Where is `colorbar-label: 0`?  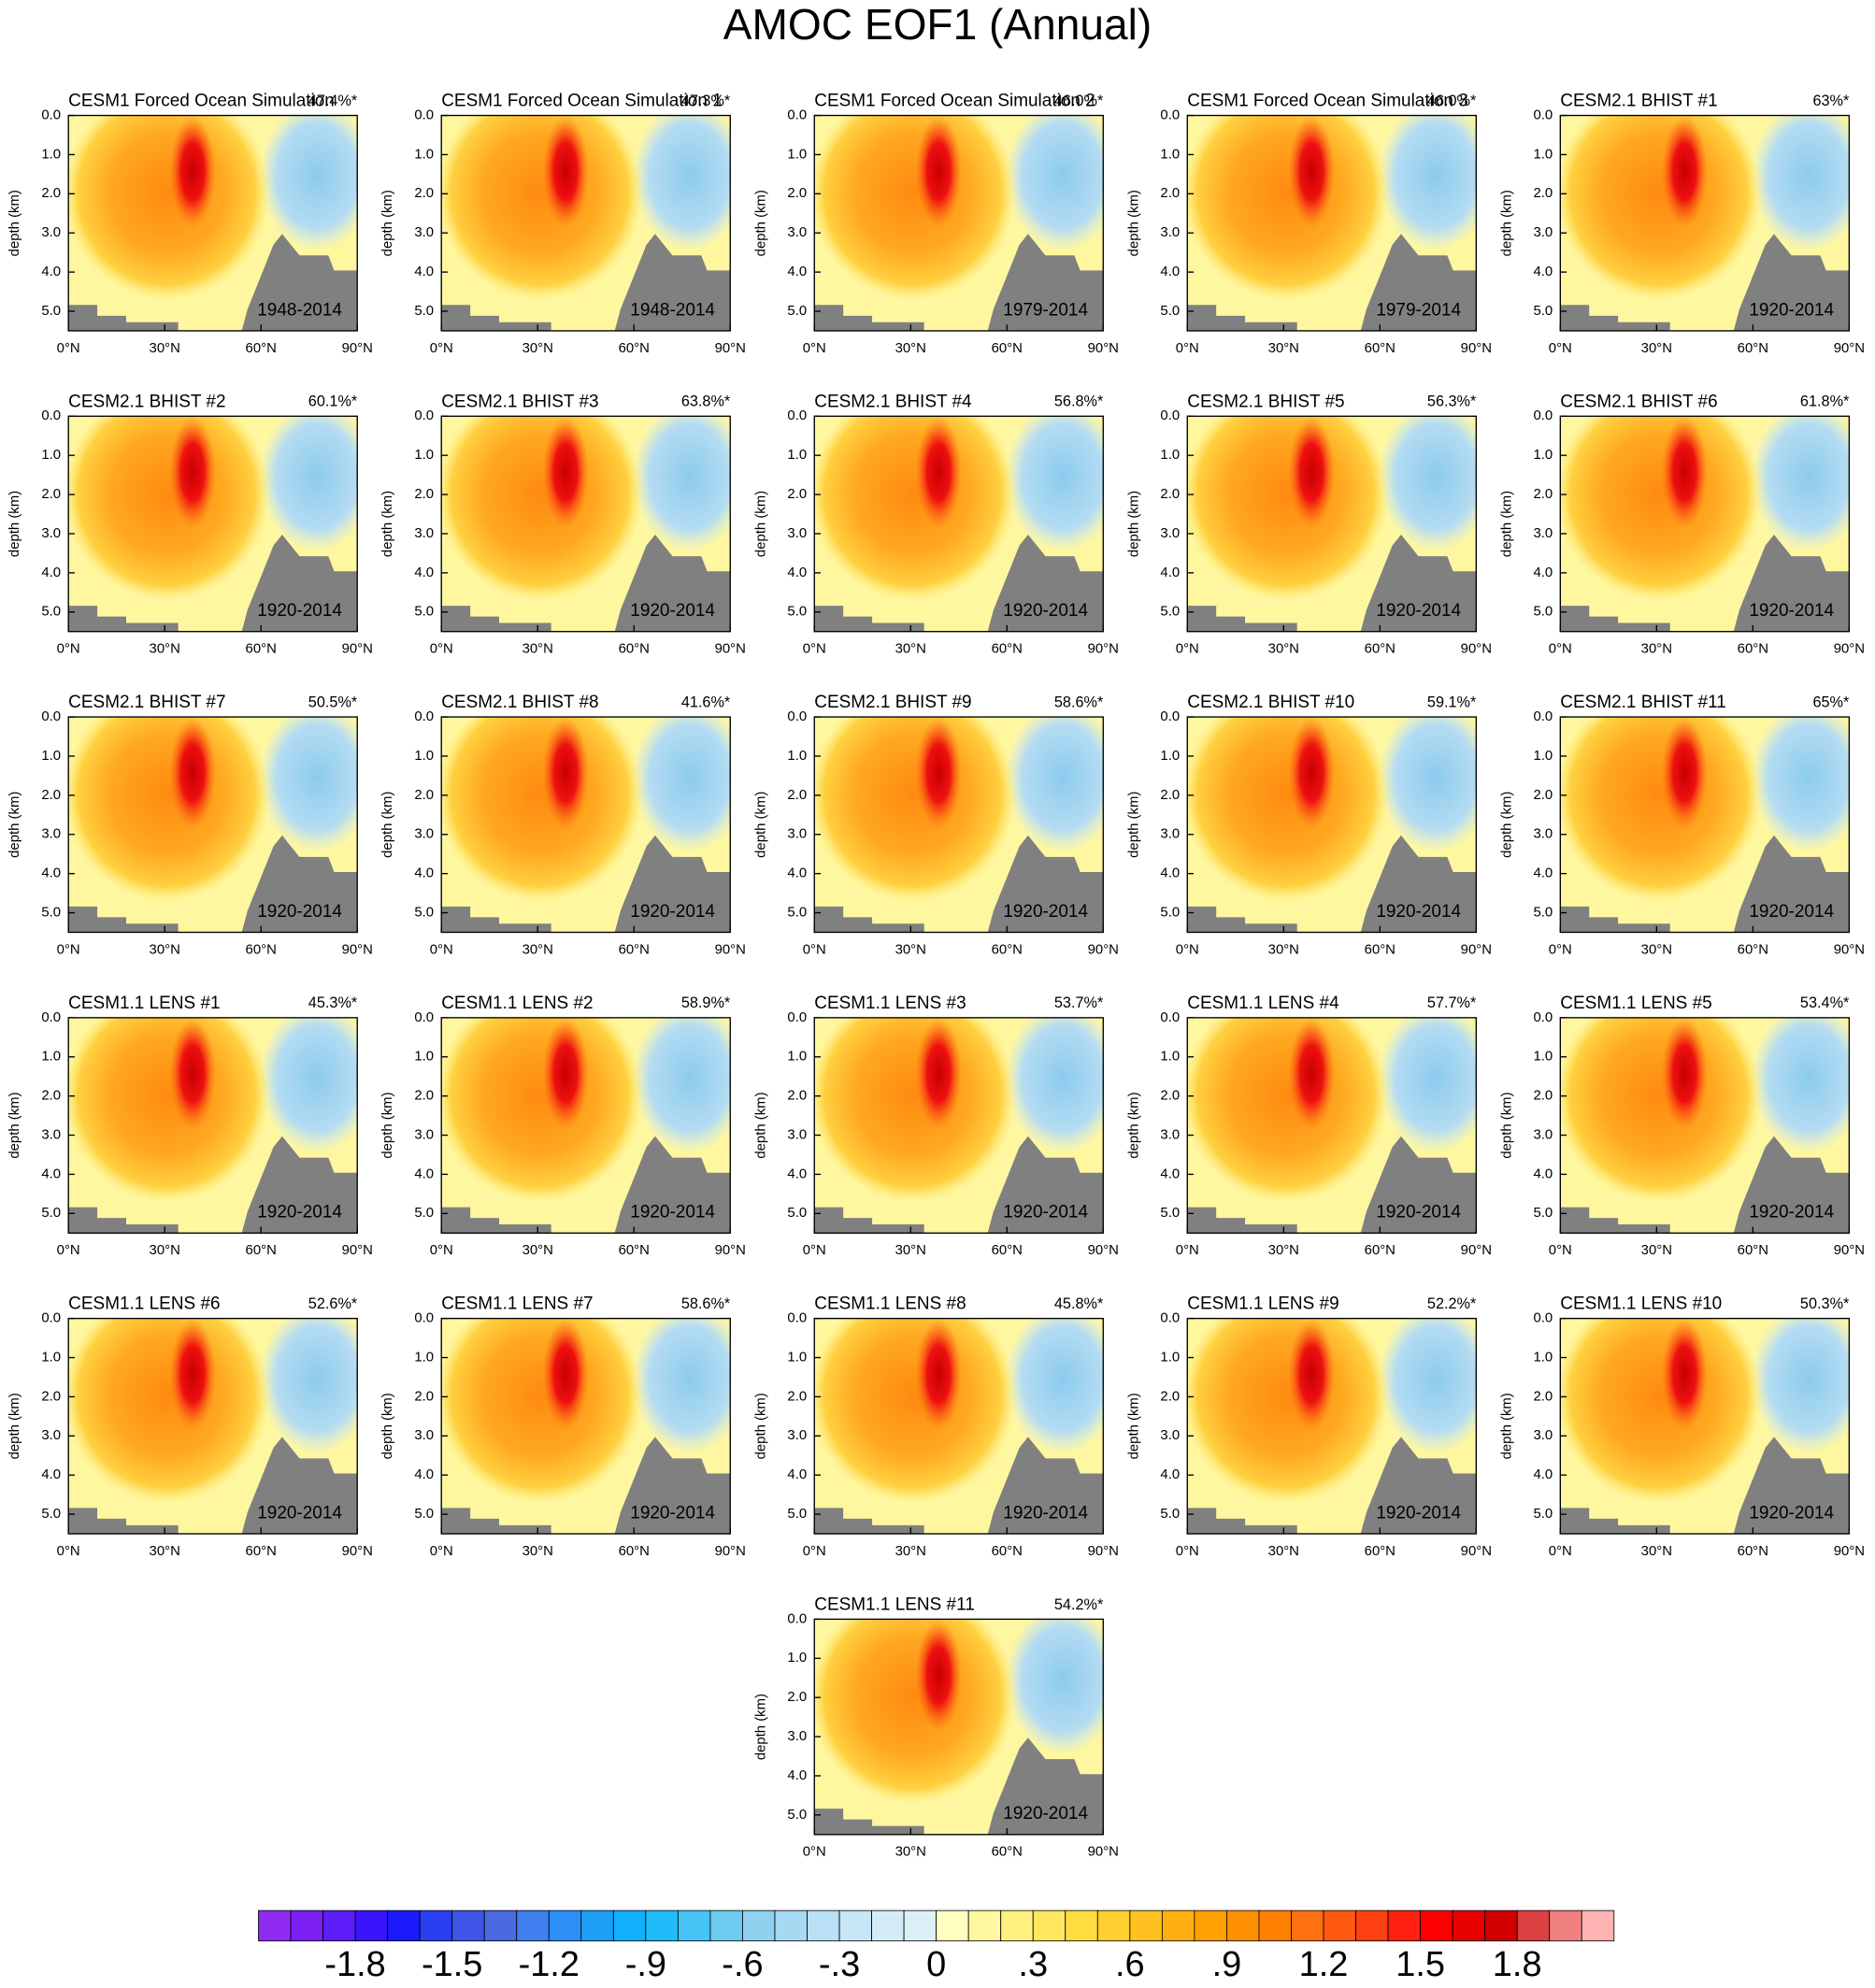
colorbar-label: 0 is located at coordinates (936, 1964).